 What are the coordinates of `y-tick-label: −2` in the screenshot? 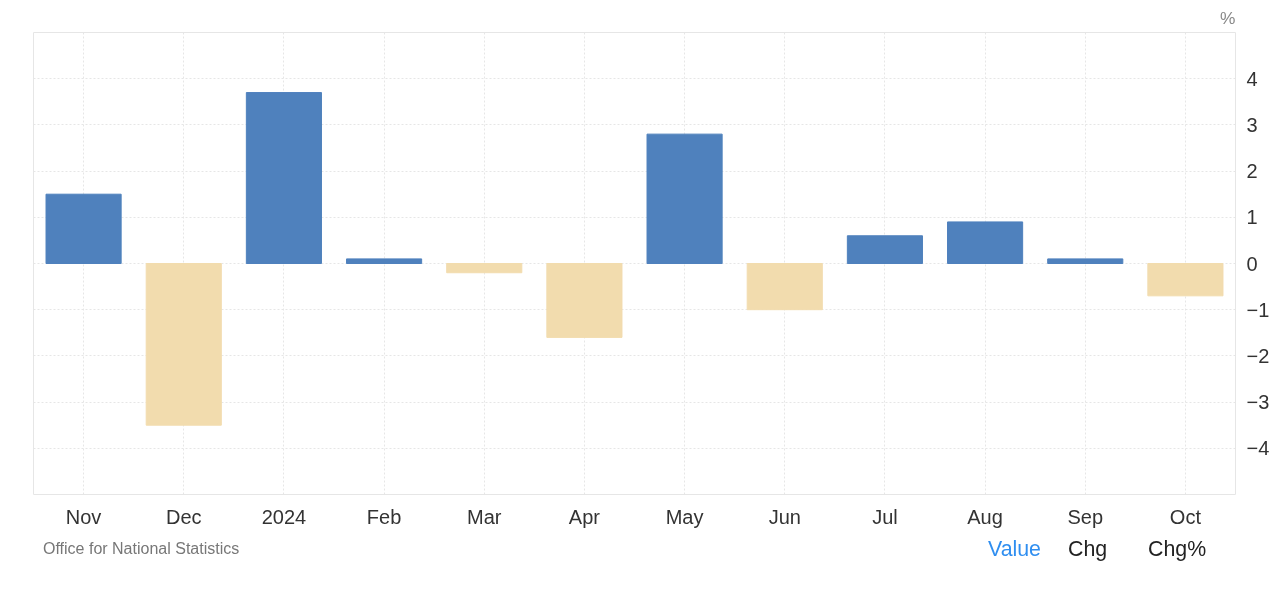 It's located at (1258, 355).